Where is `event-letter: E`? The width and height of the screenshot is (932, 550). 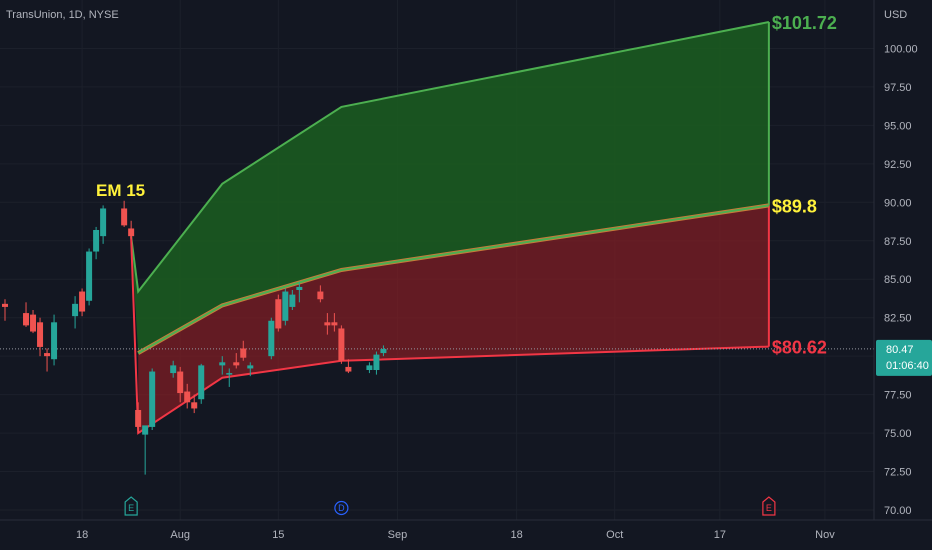
event-letter: E is located at coordinates (131, 508).